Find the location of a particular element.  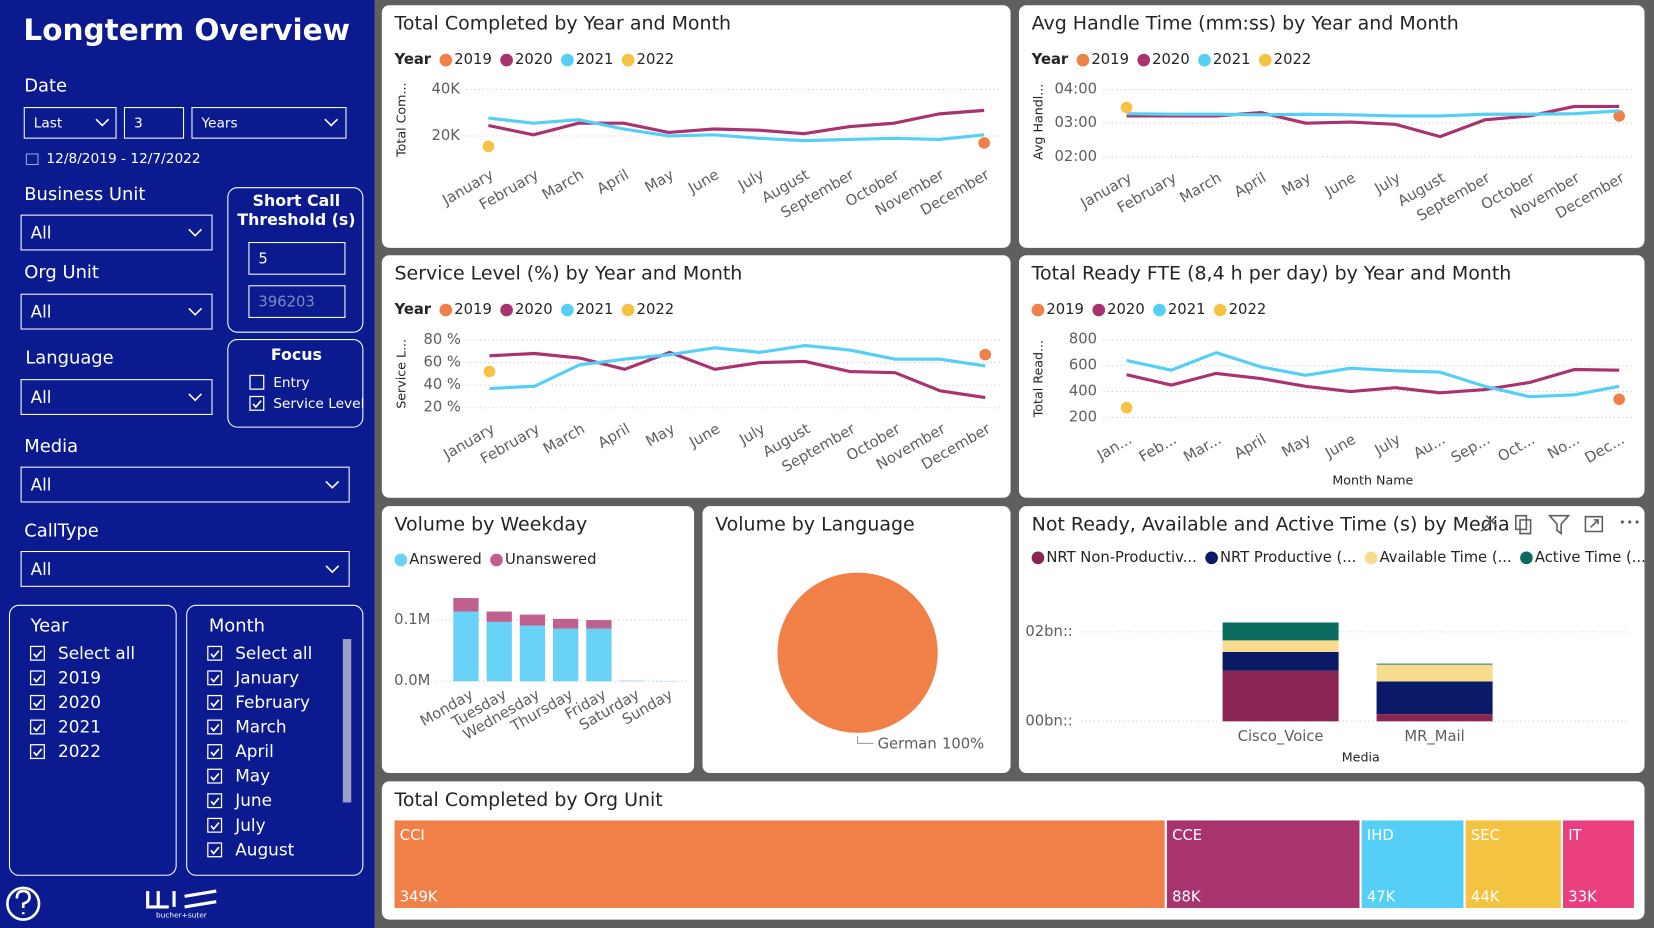

list-item: 2021 is located at coordinates (79, 727).